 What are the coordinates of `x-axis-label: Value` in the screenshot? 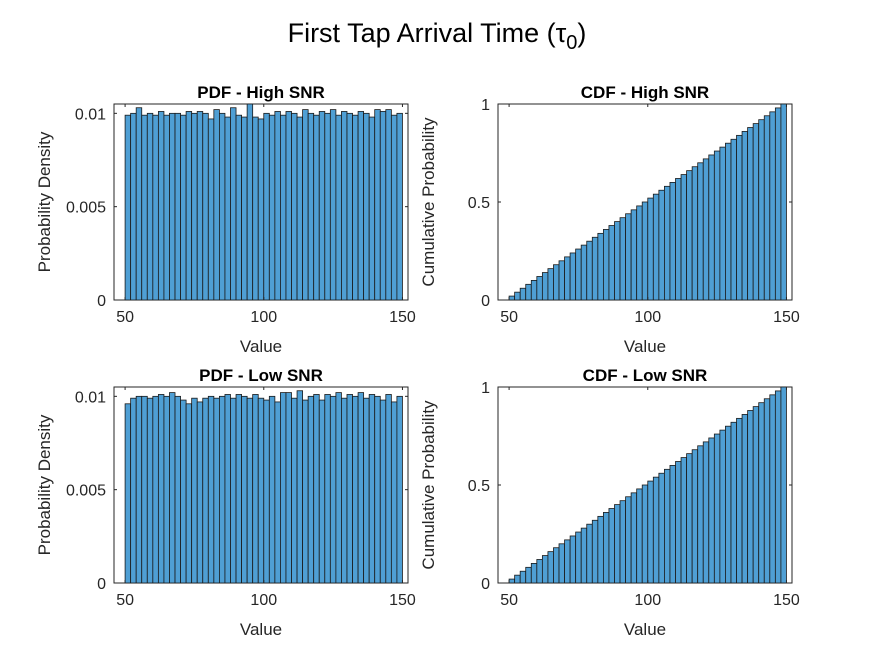 It's located at (261, 346).